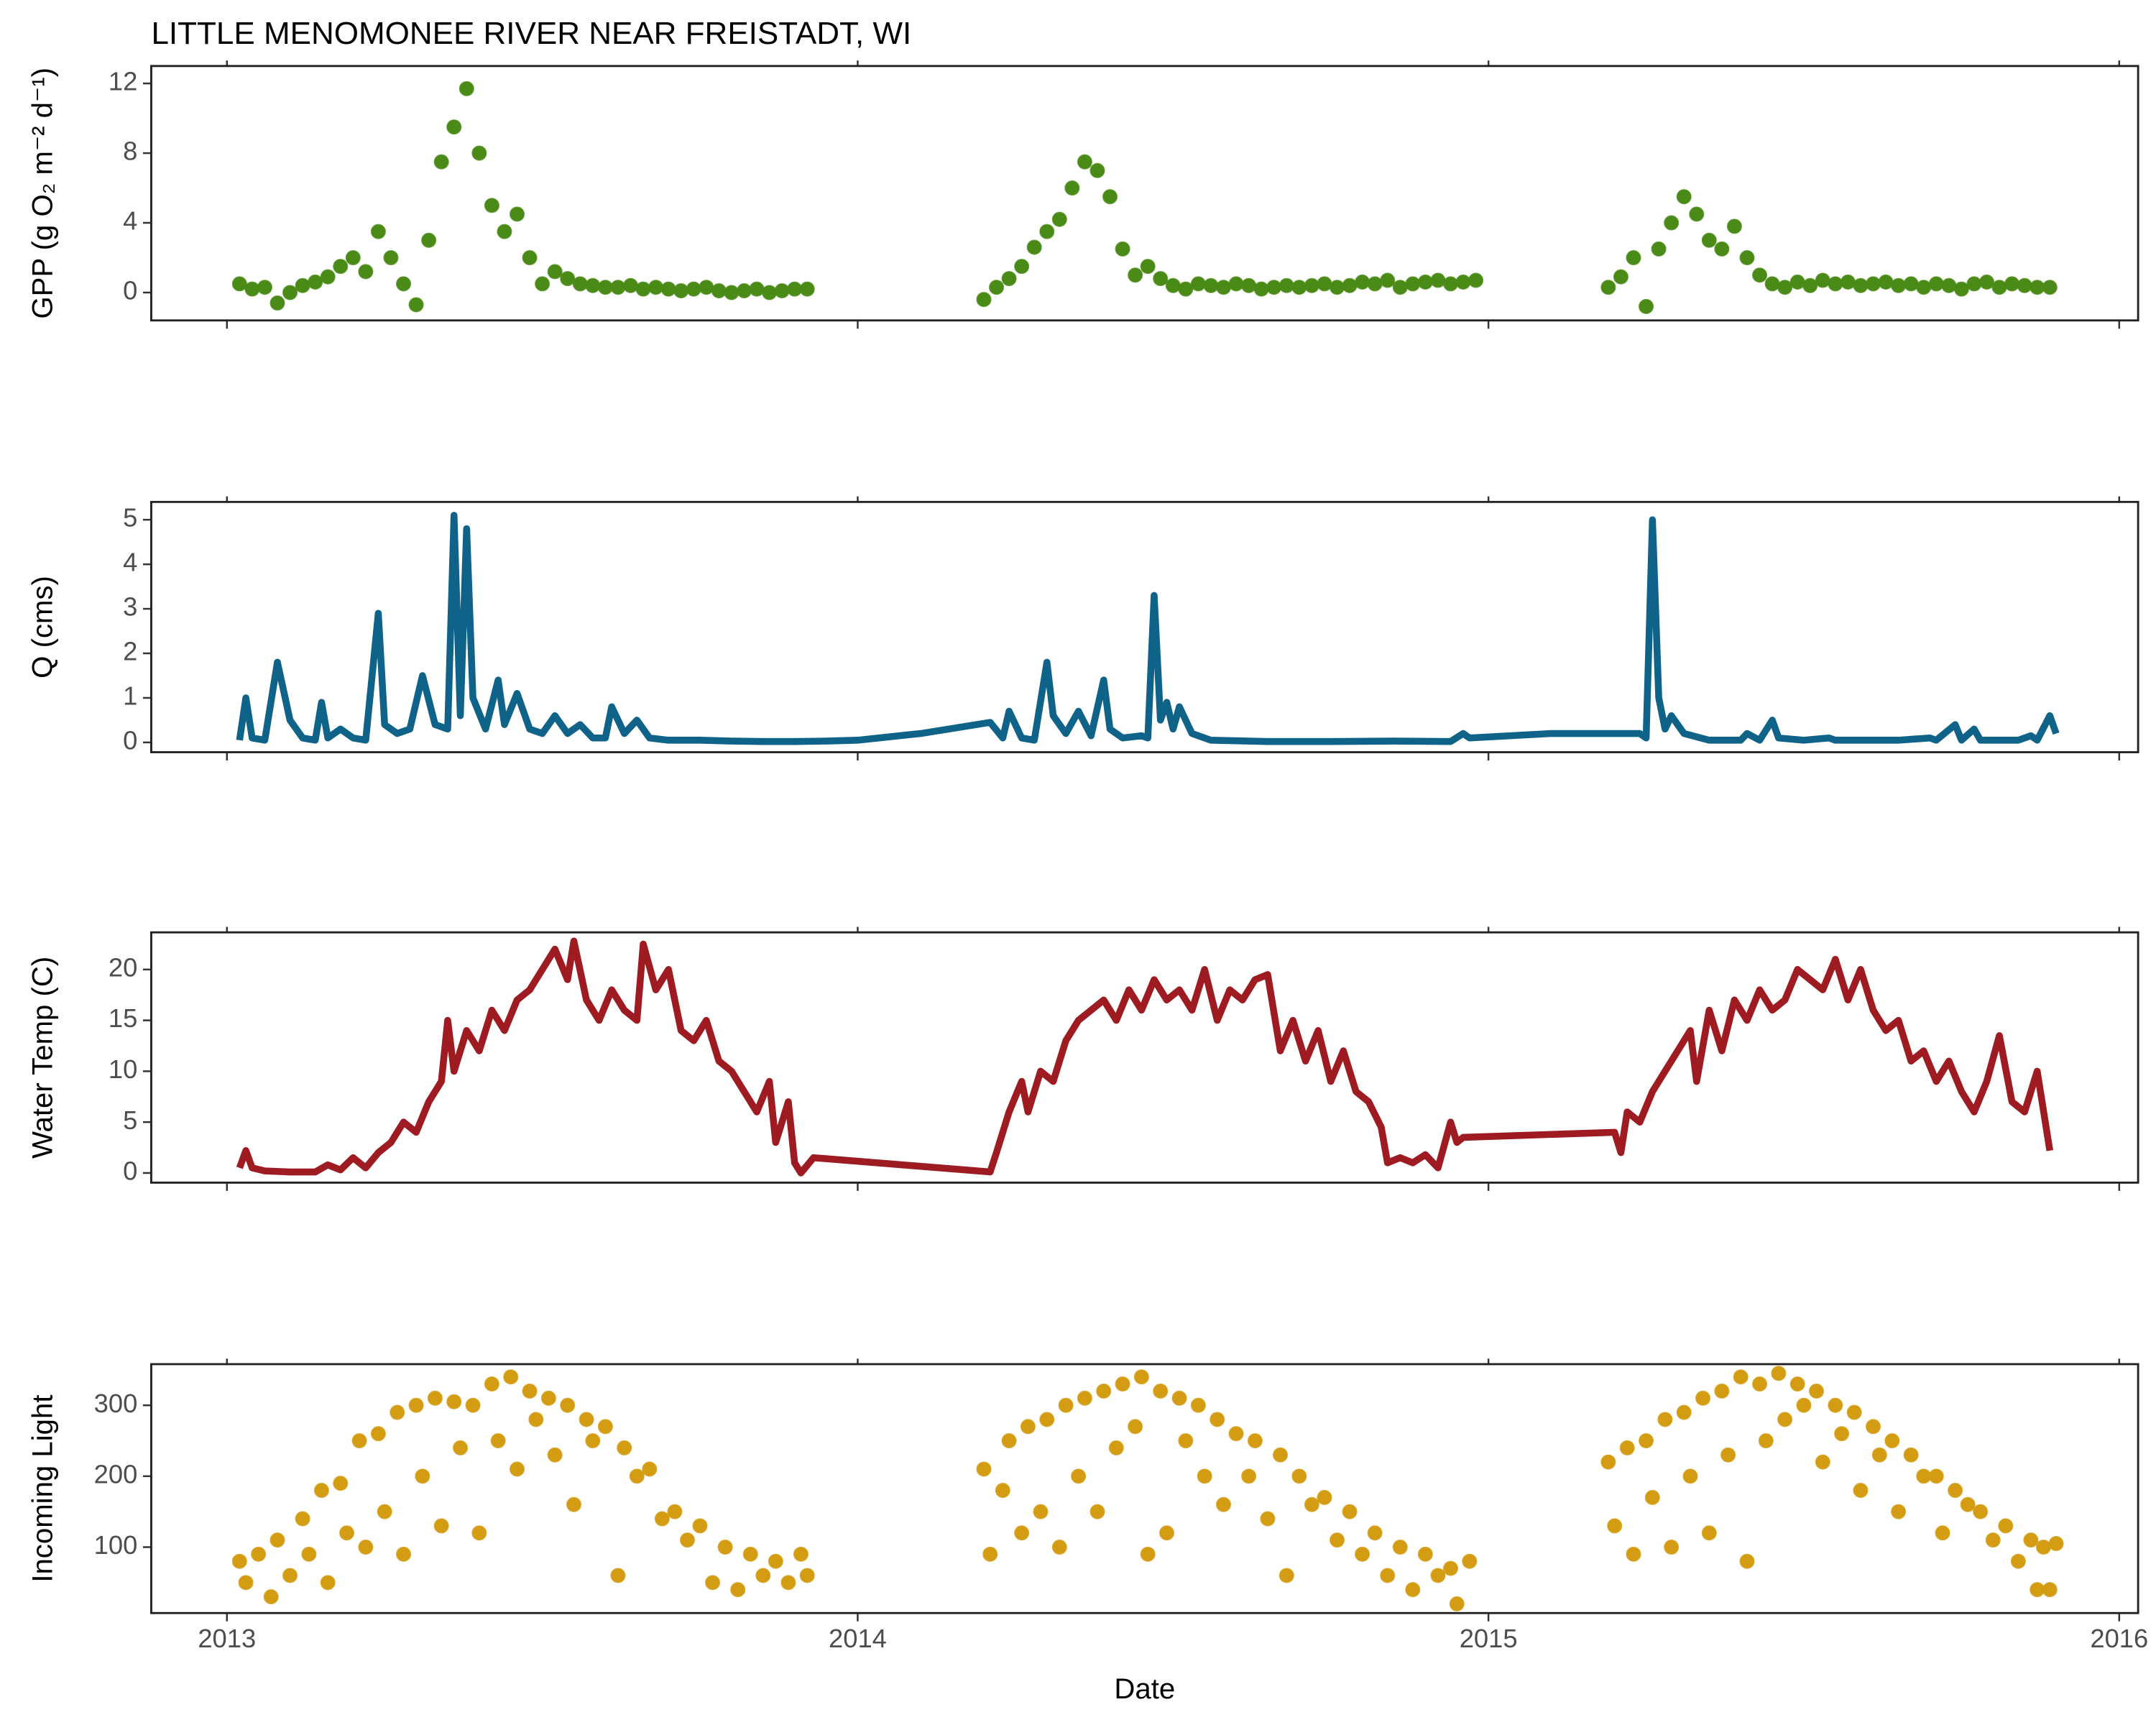  What do you see at coordinates (1148, 628) in the screenshot?
I see `line` at bounding box center [1148, 628].